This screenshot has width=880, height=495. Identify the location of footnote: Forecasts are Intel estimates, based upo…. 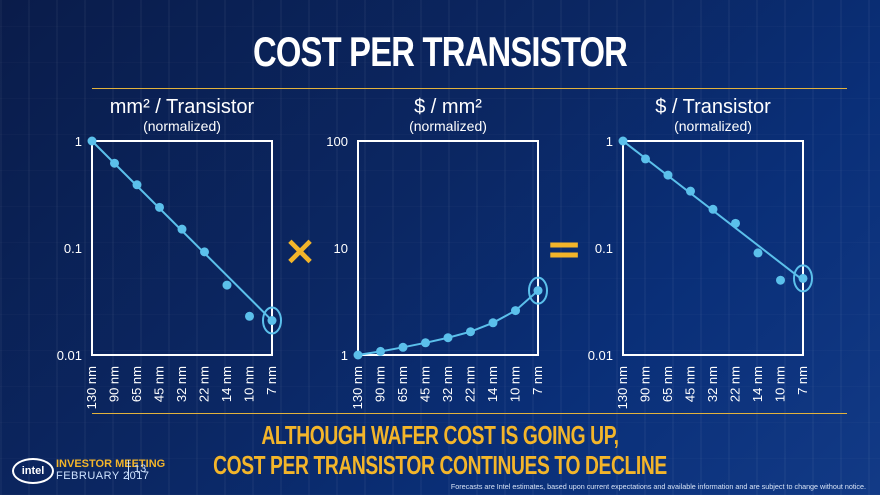
(658, 486).